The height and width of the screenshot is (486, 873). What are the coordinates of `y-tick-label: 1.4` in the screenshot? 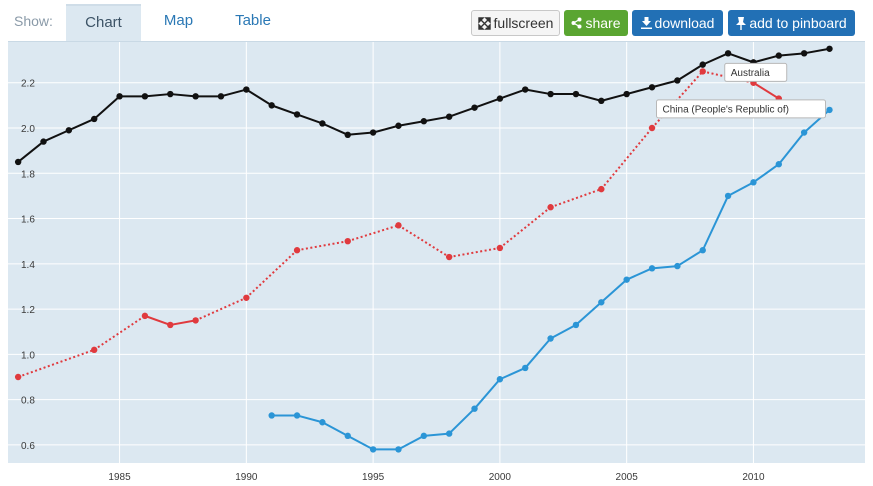 It's located at (28, 265).